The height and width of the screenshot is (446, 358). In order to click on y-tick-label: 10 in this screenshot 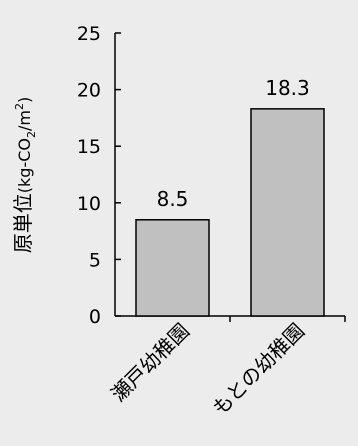, I will do `click(89, 204)`.